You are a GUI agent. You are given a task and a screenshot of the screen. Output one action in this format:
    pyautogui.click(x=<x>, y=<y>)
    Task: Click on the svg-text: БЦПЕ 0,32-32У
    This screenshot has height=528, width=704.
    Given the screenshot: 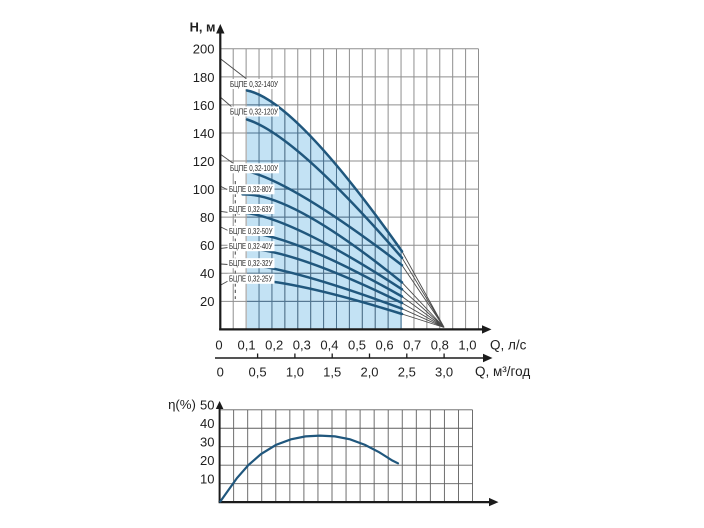 What is the action you would take?
    pyautogui.click(x=251, y=263)
    